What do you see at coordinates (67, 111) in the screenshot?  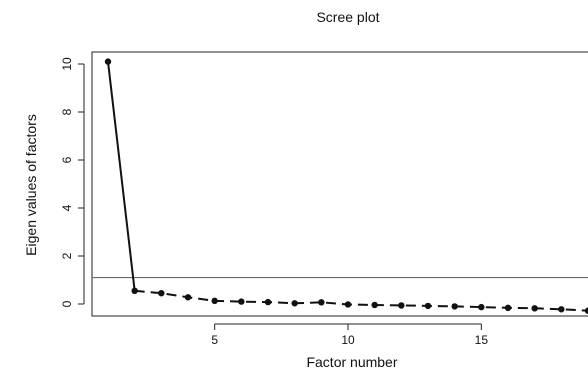 I see `y-tick-label: 8` at bounding box center [67, 111].